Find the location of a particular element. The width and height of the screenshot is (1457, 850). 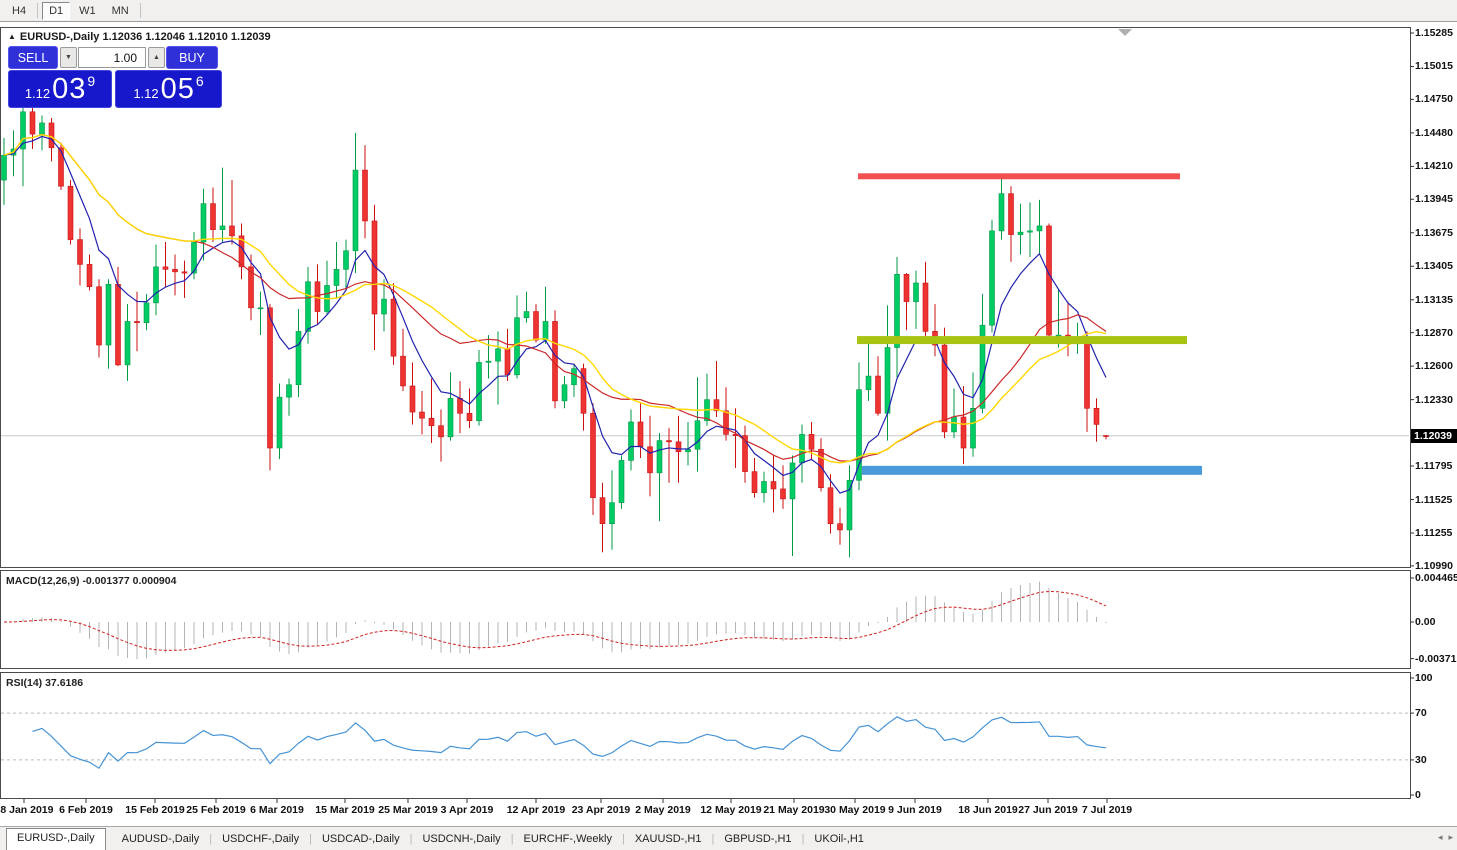

timeframe-toolbar: H4 D1 W1 MN is located at coordinates (728, 11).